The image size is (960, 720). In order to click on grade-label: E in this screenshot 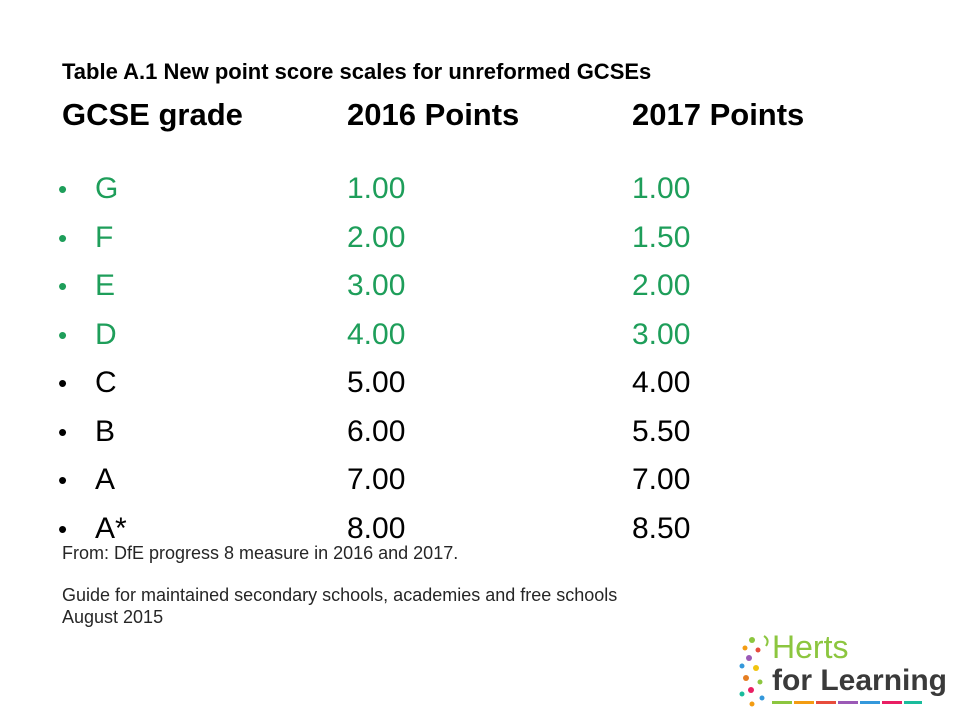, I will do `click(105, 285)`.